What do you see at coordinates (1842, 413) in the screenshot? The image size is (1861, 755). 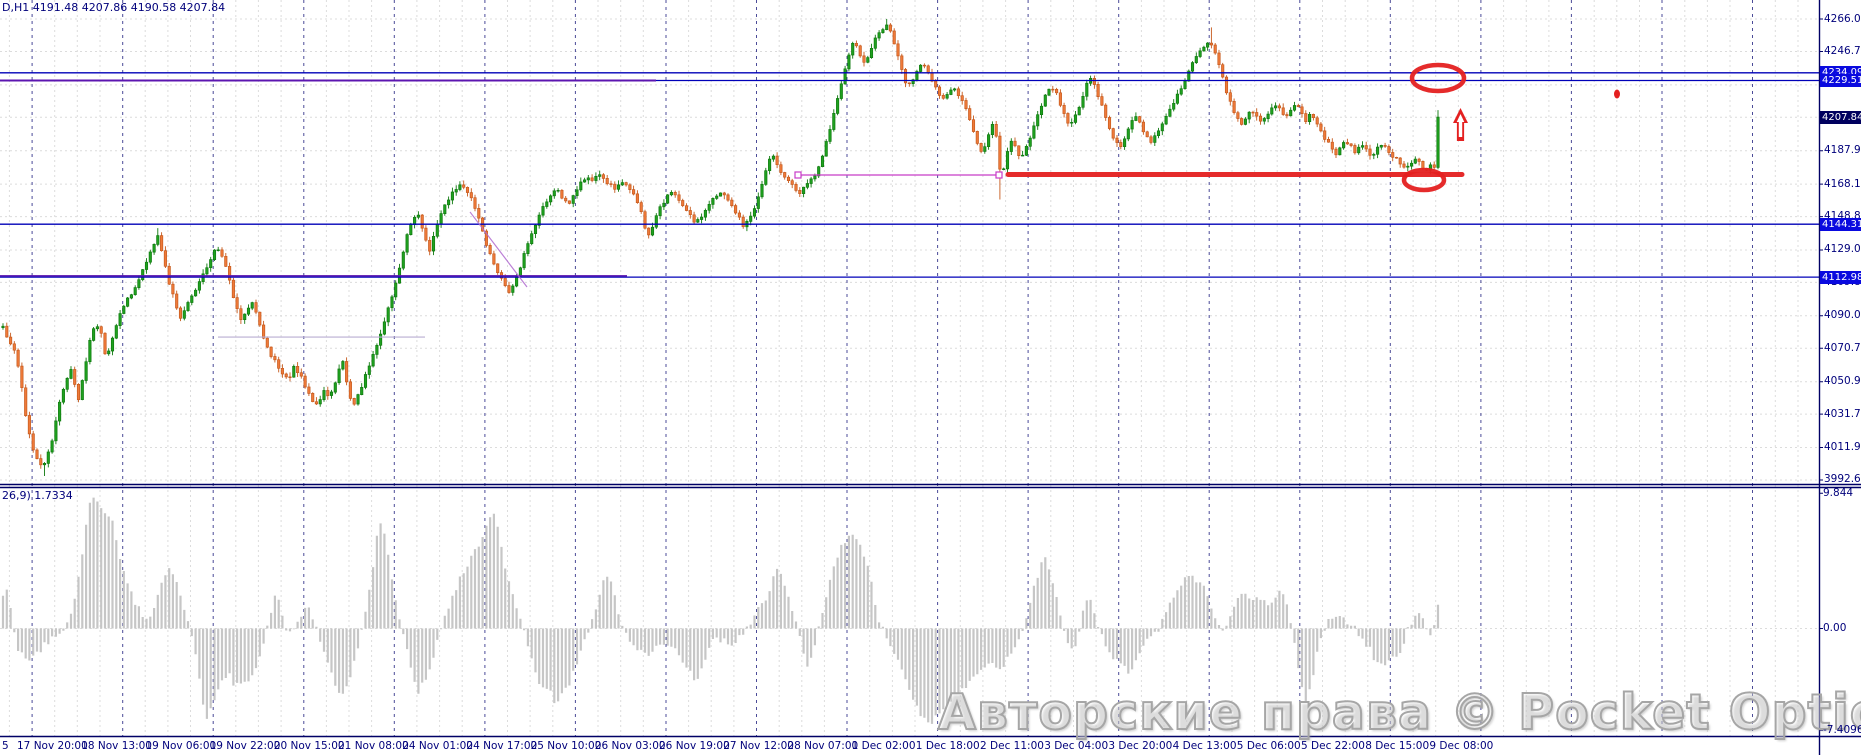 I see `price-tick-label: 4031.70` at bounding box center [1842, 413].